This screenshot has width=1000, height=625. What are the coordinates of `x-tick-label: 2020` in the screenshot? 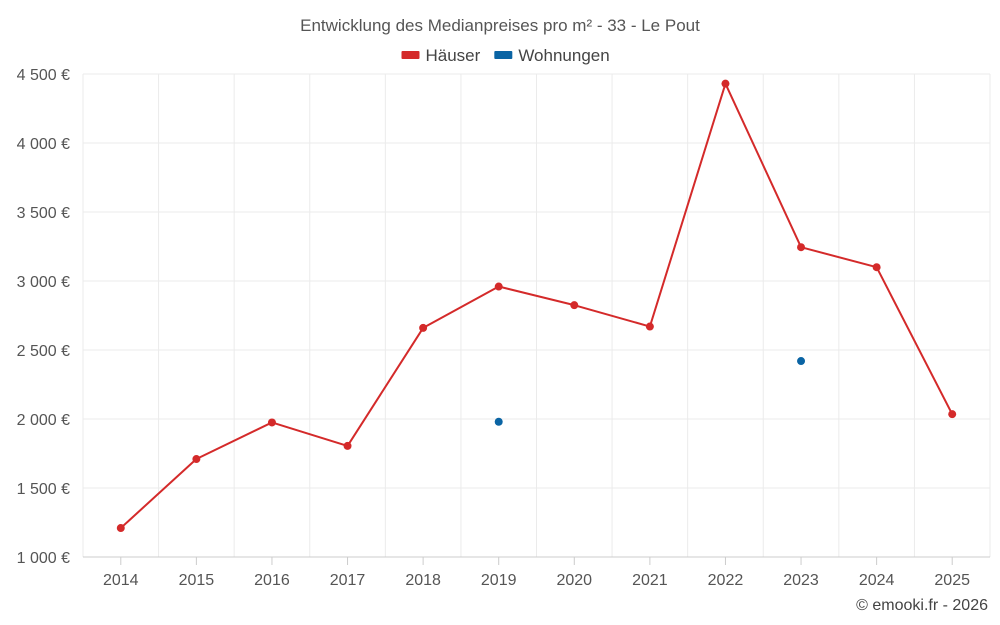 It's located at (574, 580).